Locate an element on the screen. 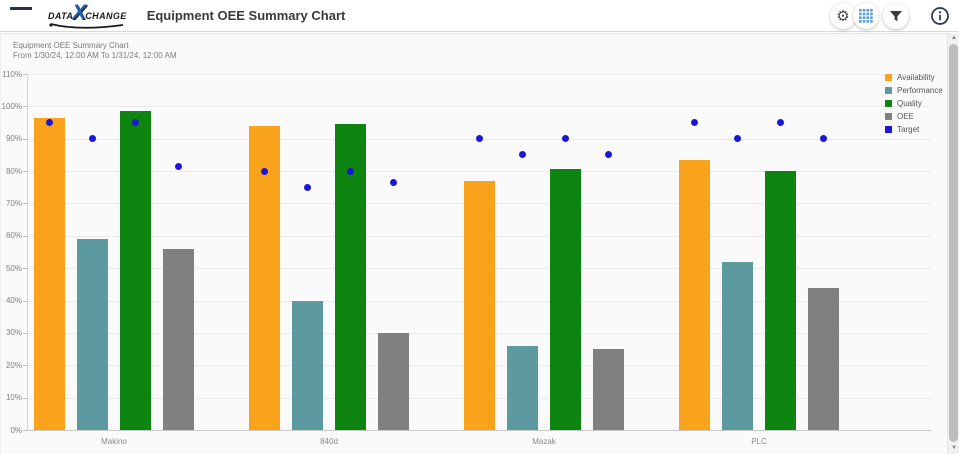 The image size is (959, 454). hamburger-bar is located at coordinates (21, 8).